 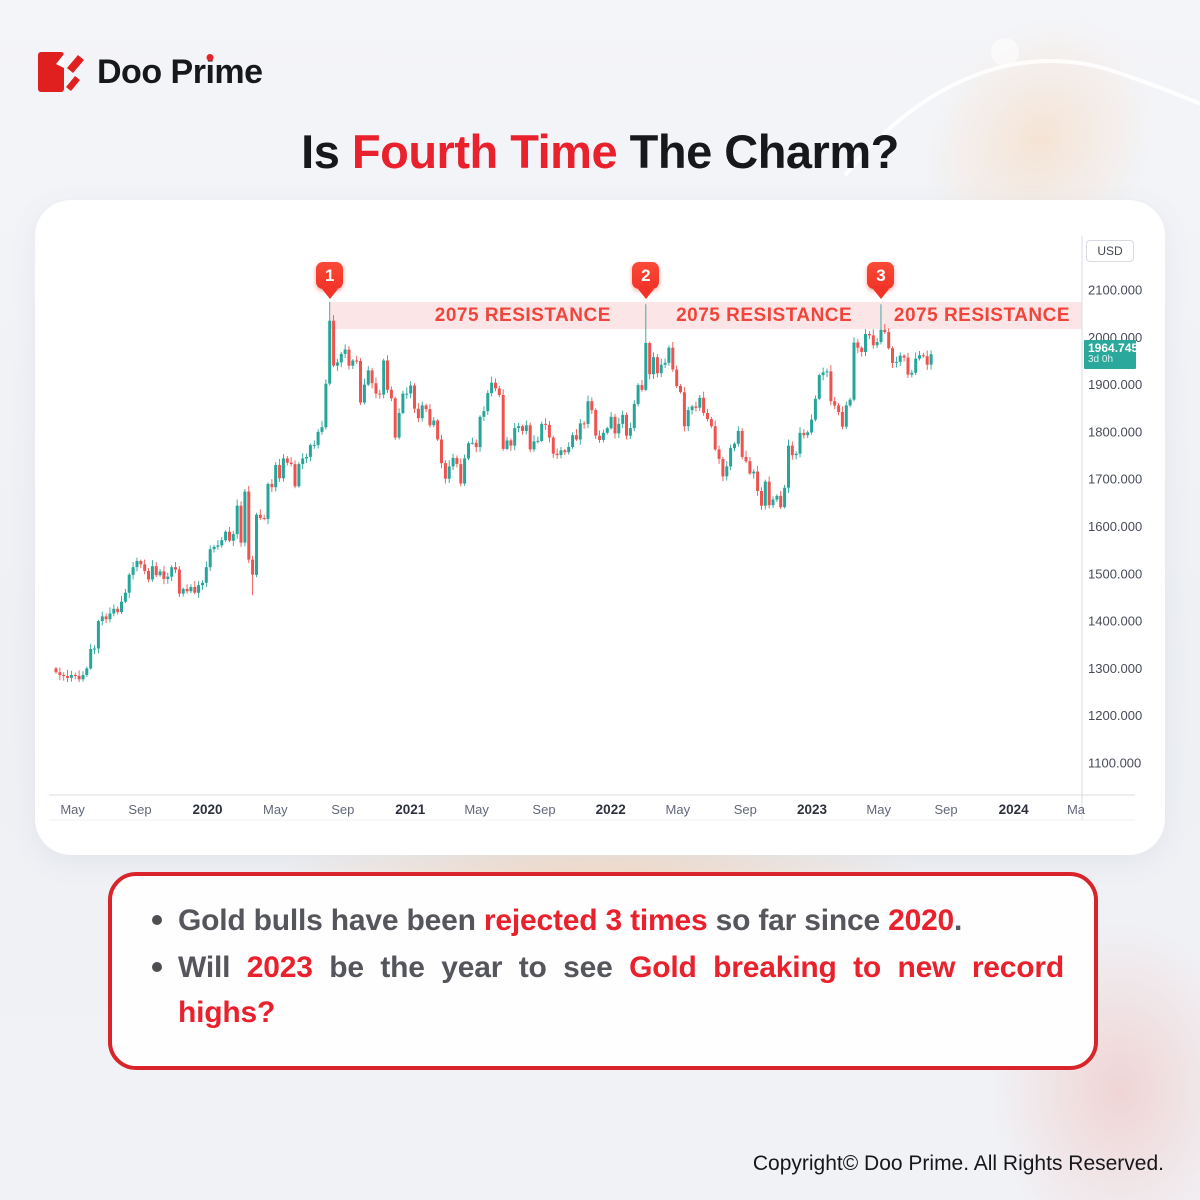 I want to click on current-price-countdown: 3d 0h, so click(x=1101, y=359).